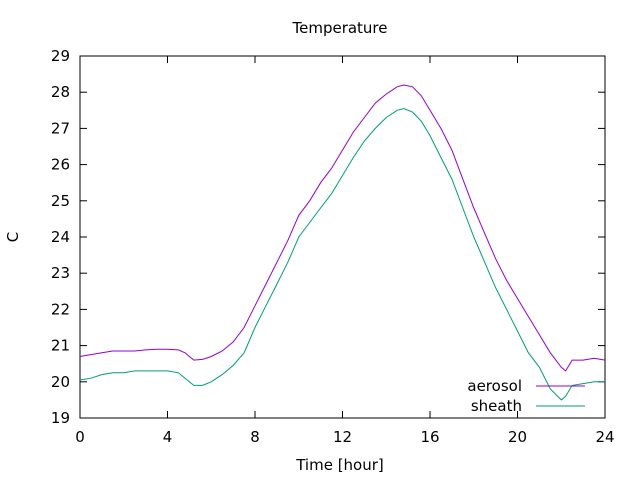 Image resolution: width=640 pixels, height=480 pixels. What do you see at coordinates (60, 309) in the screenshot?
I see `y-tick-label: 22` at bounding box center [60, 309].